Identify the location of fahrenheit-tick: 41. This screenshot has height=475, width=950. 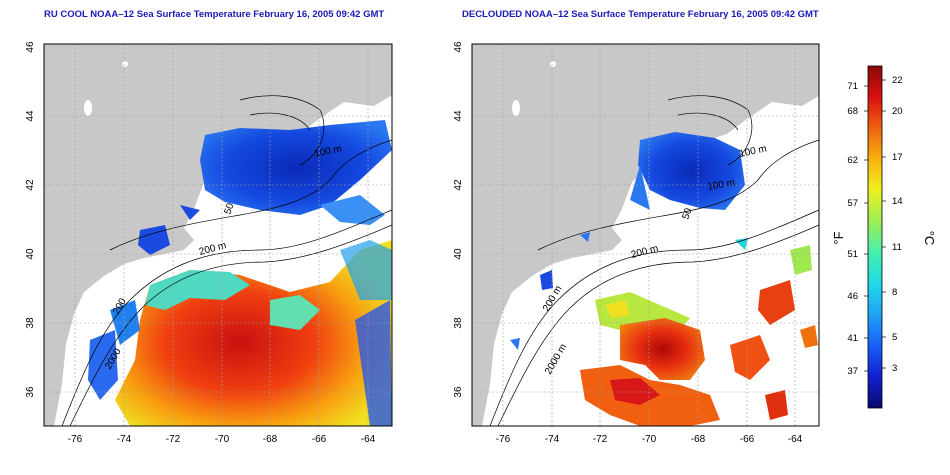
(852, 338).